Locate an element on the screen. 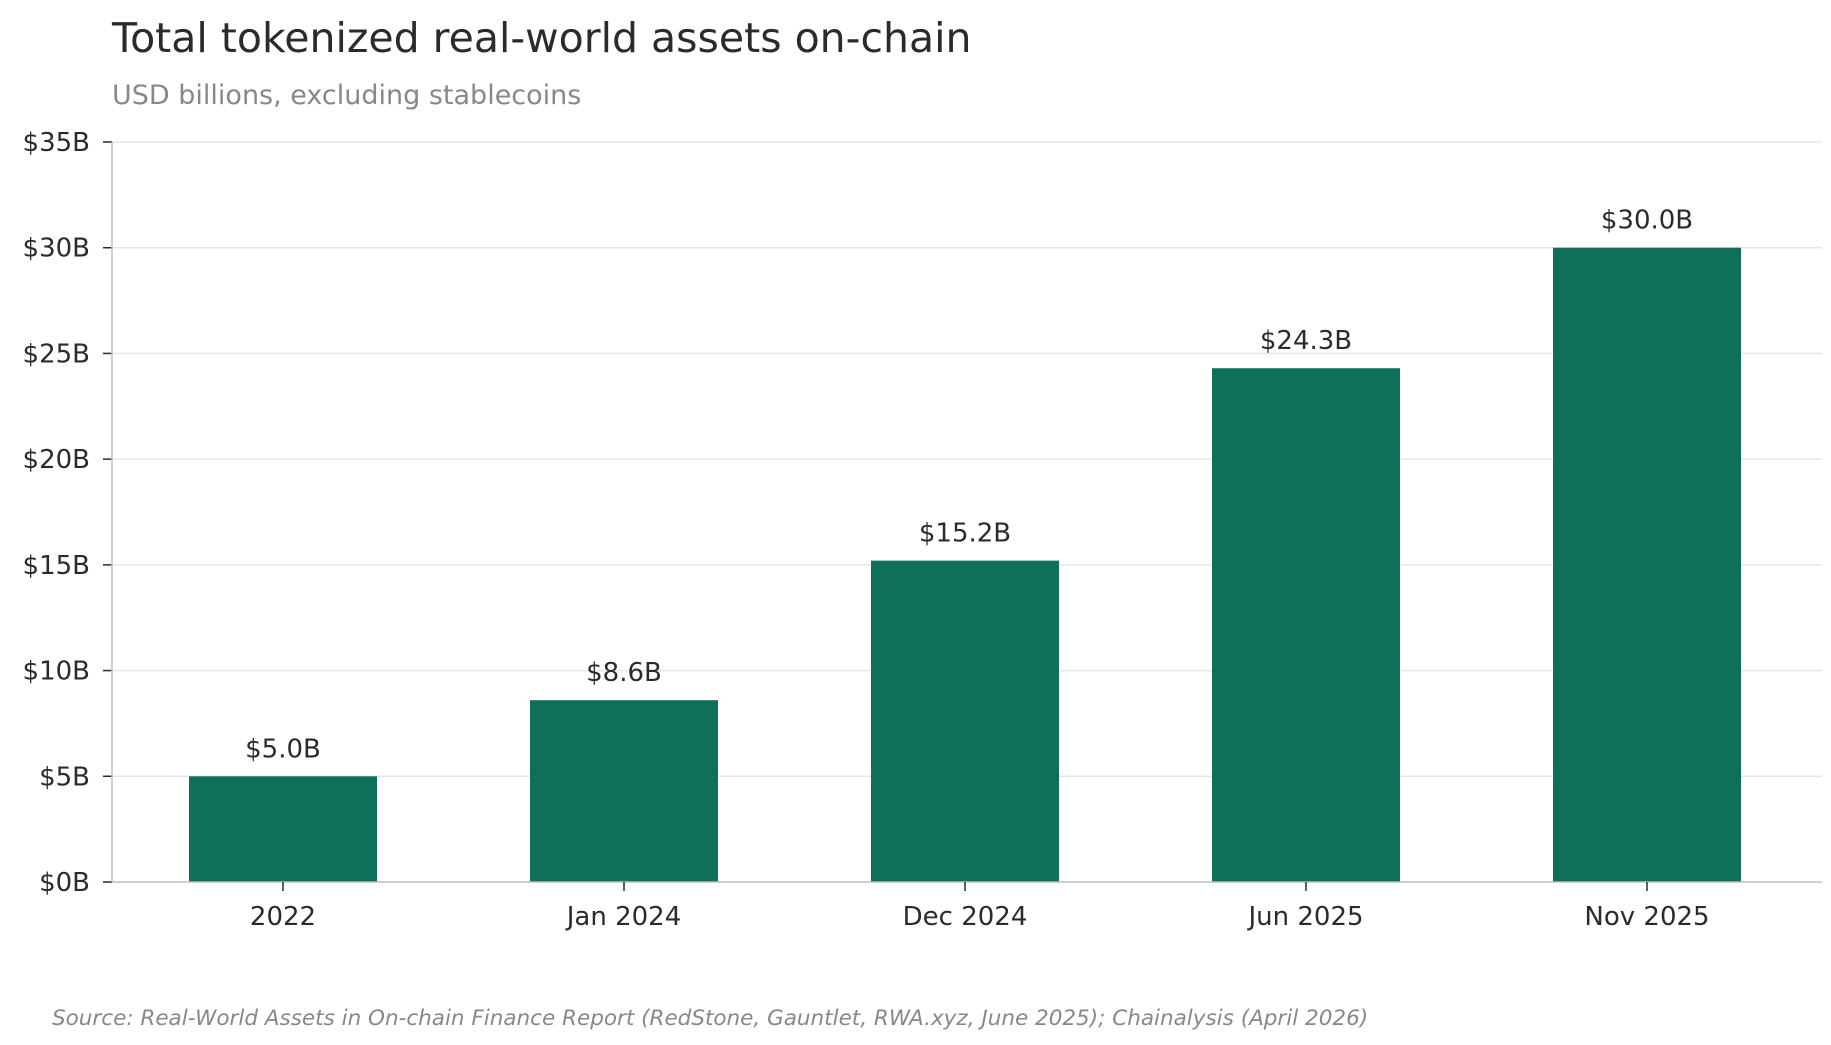 Image resolution: width=1831 pixels, height=1045 pixels. y-tick-label: $35B is located at coordinates (56, 143).